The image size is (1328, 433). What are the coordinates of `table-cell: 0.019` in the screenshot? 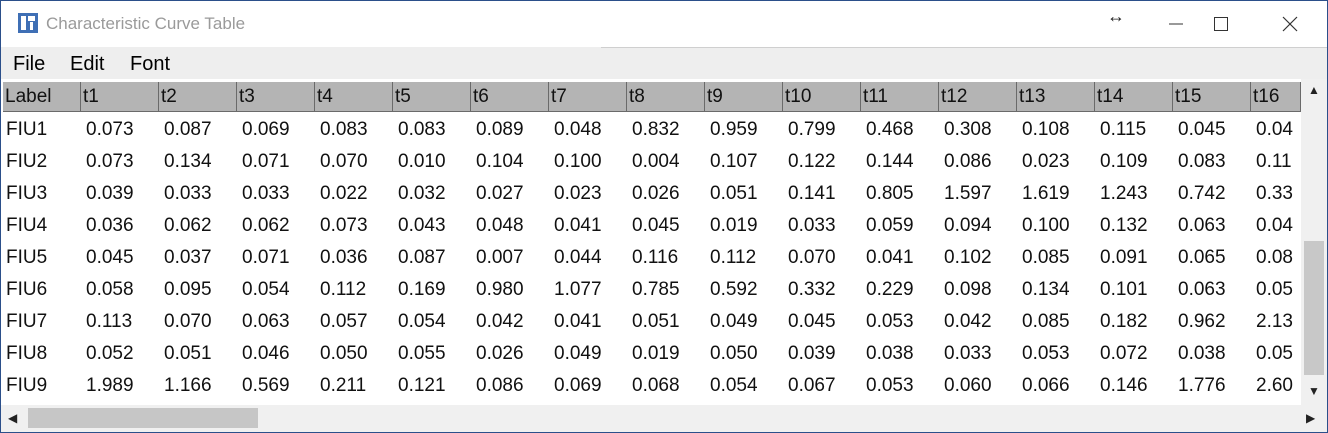 It's located at (656, 353).